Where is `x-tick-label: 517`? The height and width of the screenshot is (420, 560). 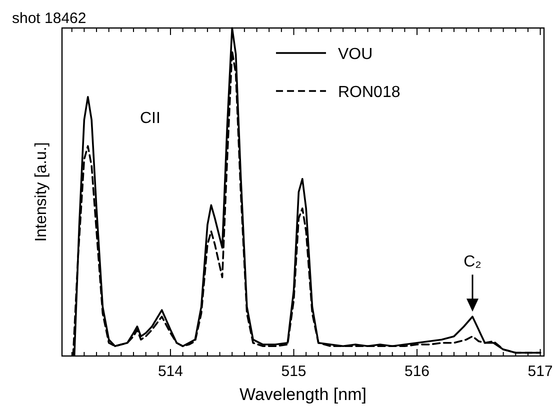
x-tick-label: 517 is located at coordinates (540, 371).